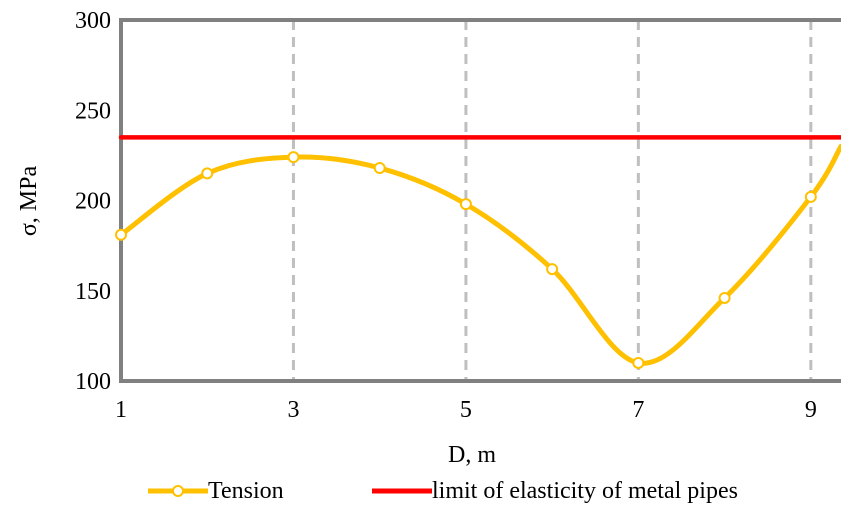 This screenshot has width=841, height=521. I want to click on legend-label-elasticity-limit: limit of elasticity of metal pipes, so click(585, 490).